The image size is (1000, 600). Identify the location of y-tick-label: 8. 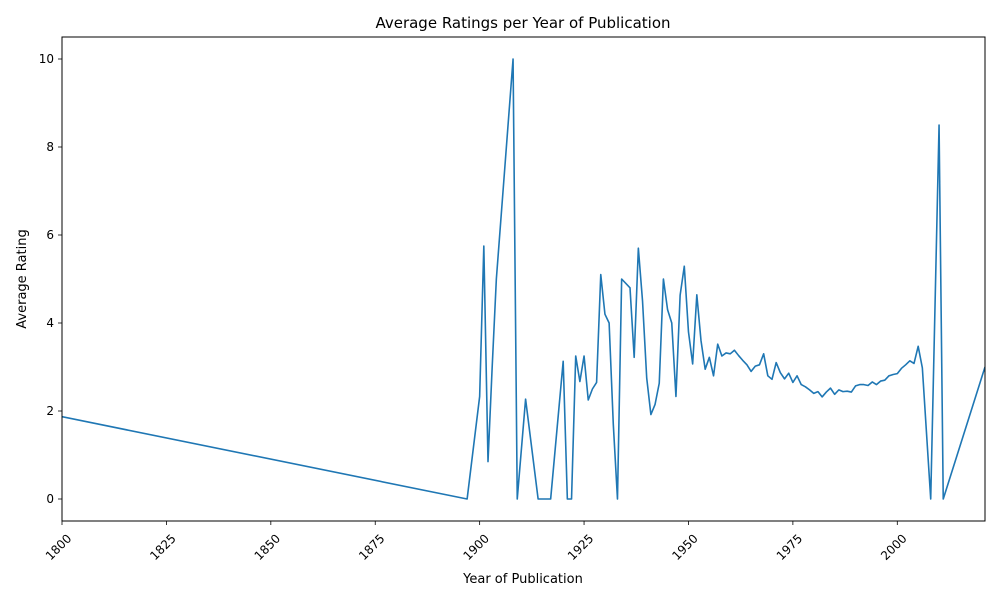
(50, 147).